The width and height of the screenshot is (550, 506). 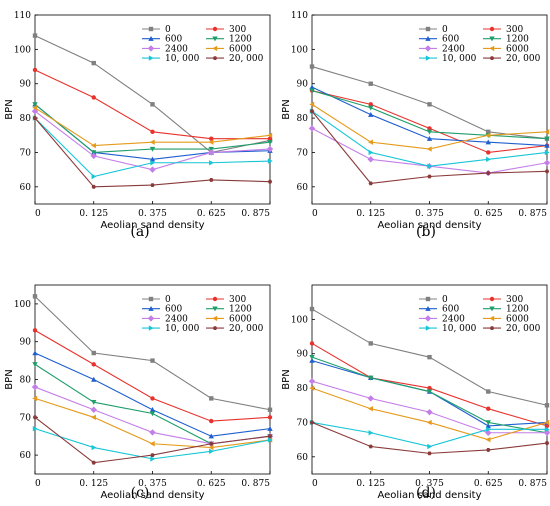 What do you see at coordinates (315, 484) in the screenshot?
I see `x-tick-label: 0` at bounding box center [315, 484].